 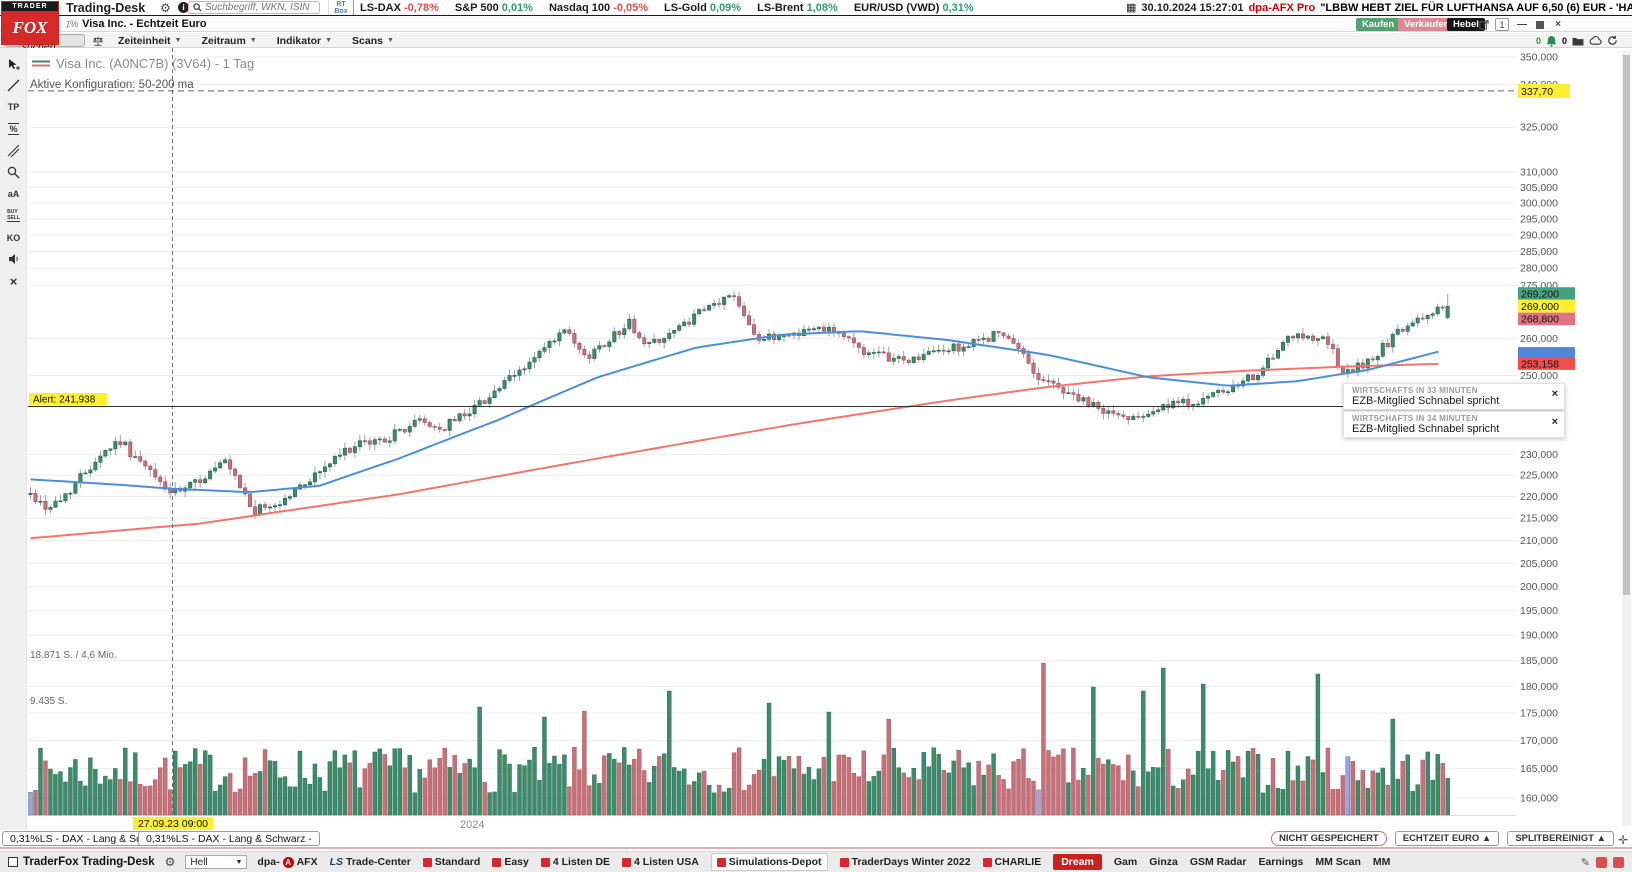 What do you see at coordinates (1539, 636) in the screenshot?
I see `y-axis-tick: 190,000` at bounding box center [1539, 636].